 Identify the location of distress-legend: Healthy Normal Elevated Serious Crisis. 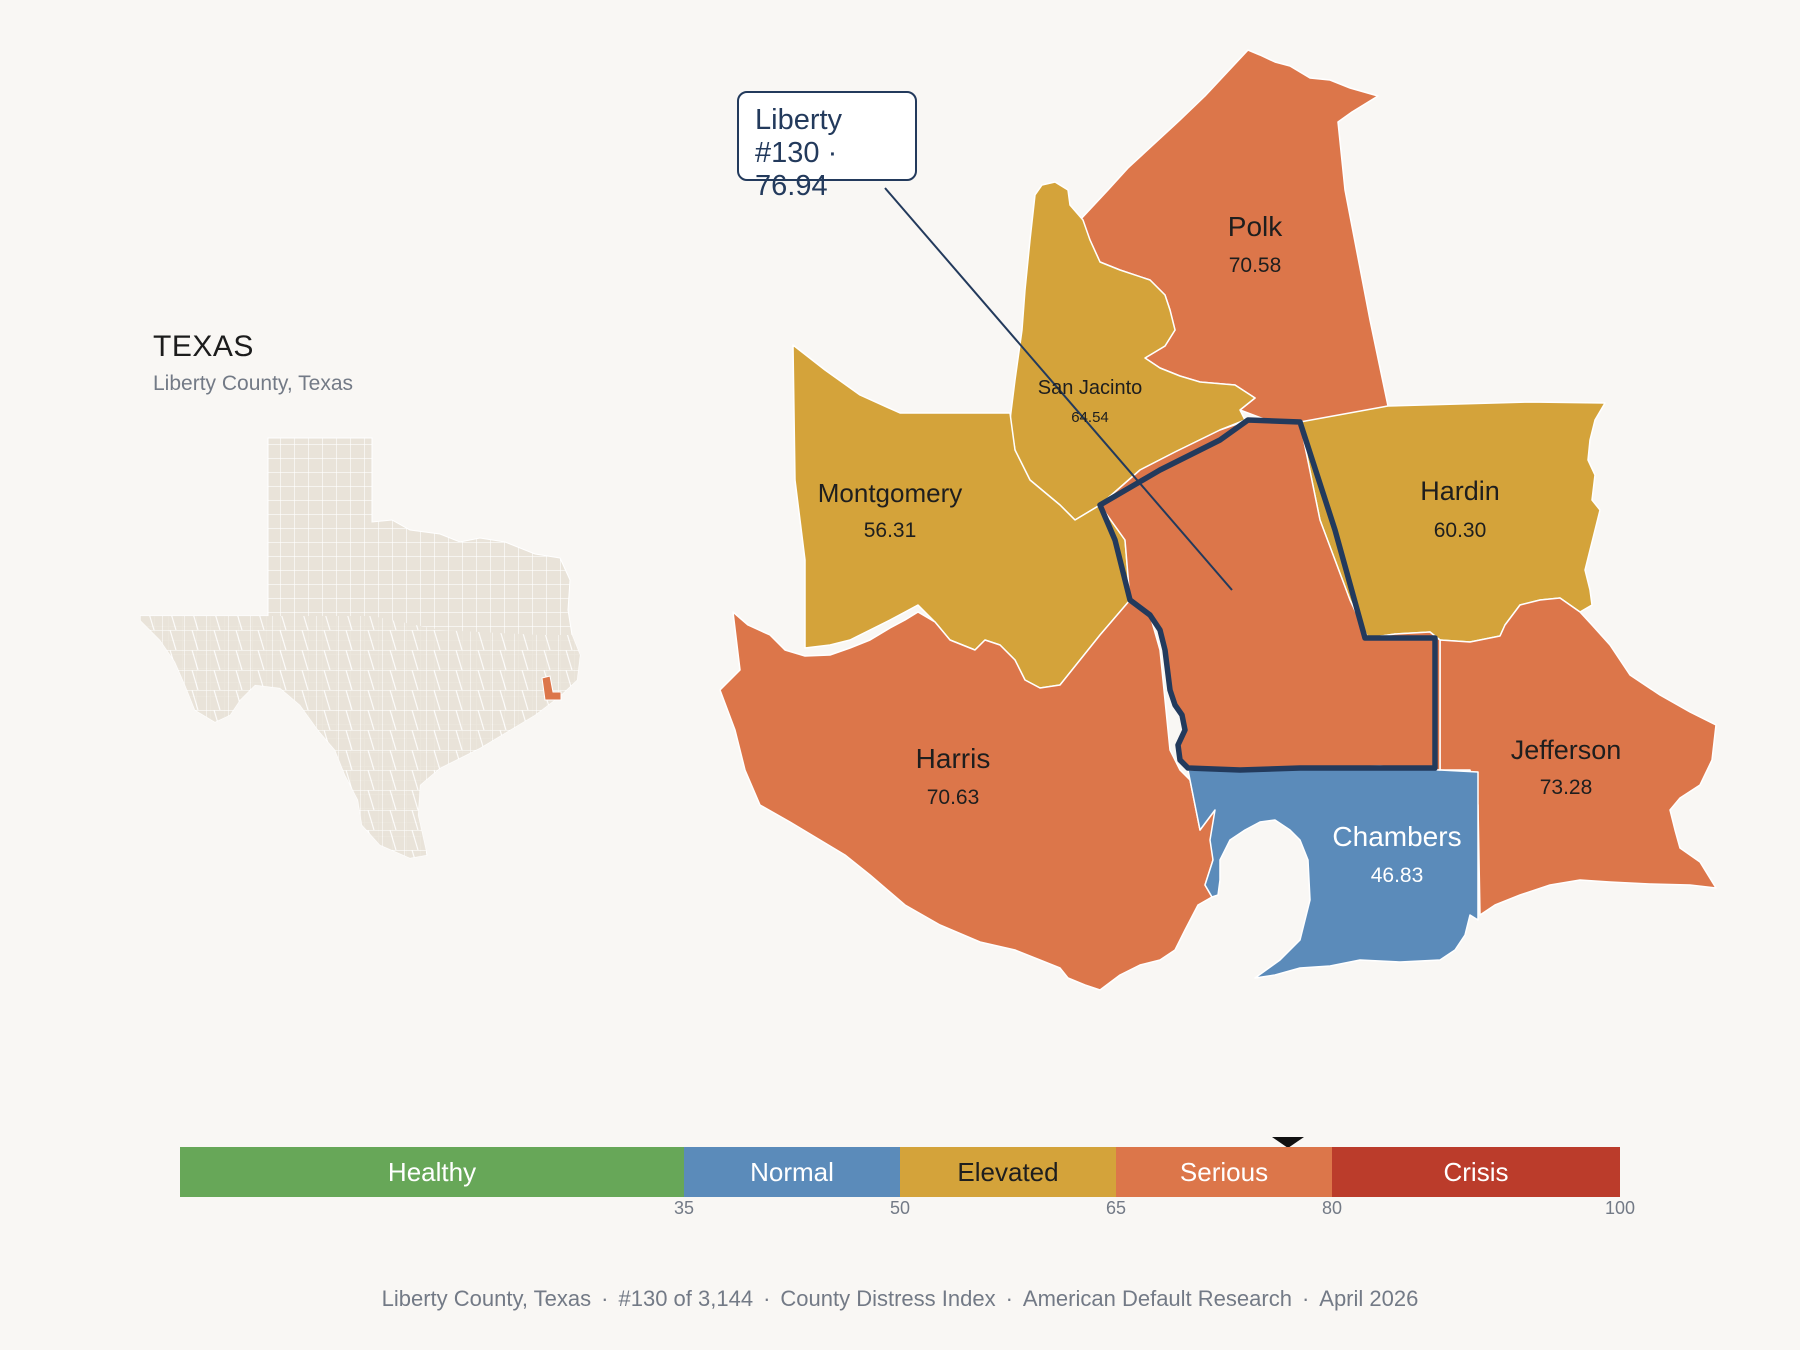
(900, 1172).